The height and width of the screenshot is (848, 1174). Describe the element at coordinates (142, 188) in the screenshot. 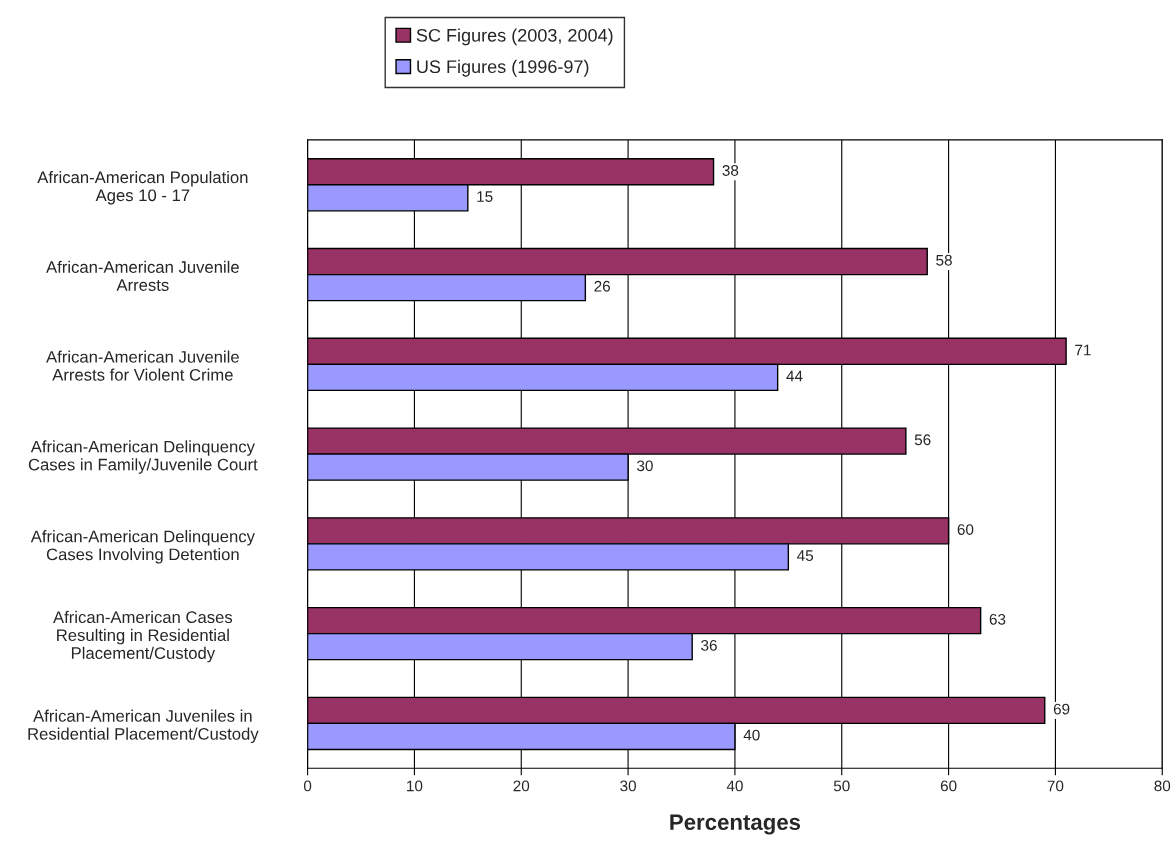

I see `y-tick-label: African-American Population Ages 10 - 17` at that location.